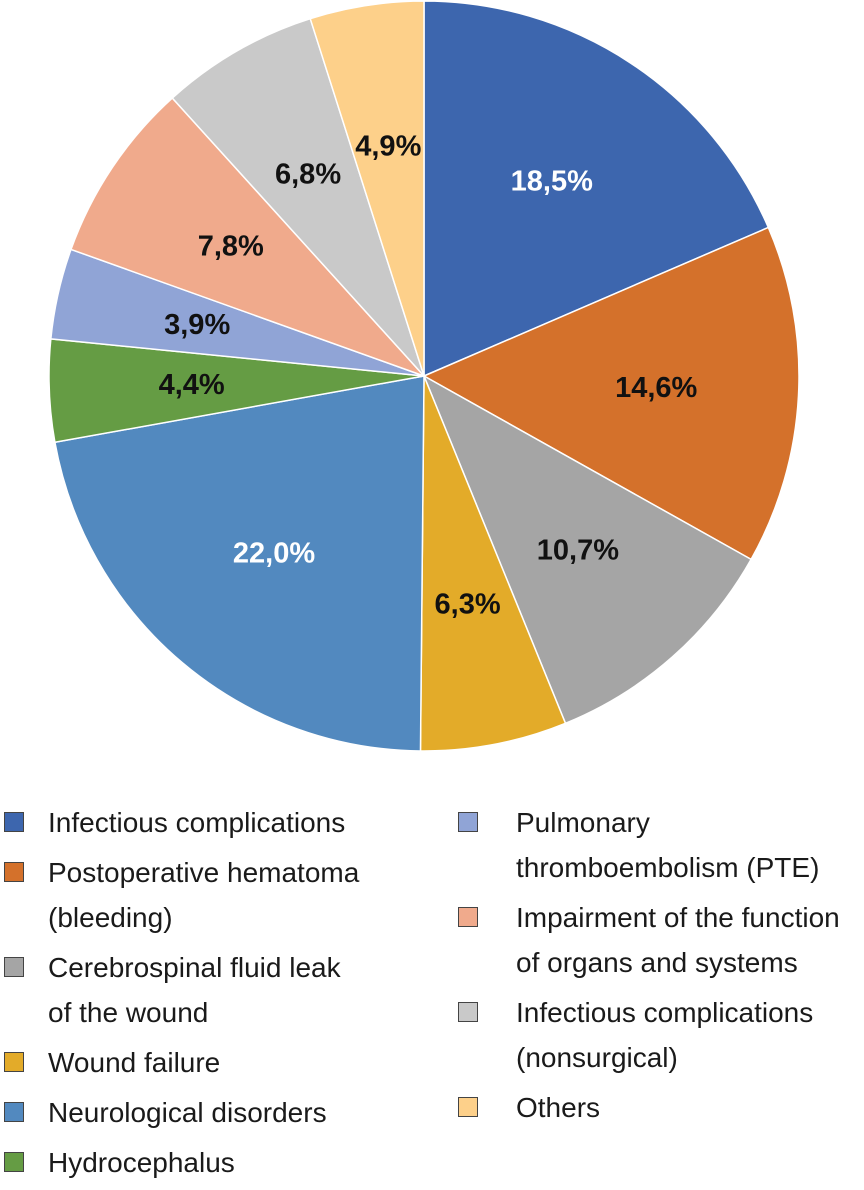 This screenshot has height=1190, width=864. I want to click on data-label-impairment-of-the-function-of-organs-and-systems: 7,8%, so click(231, 247).